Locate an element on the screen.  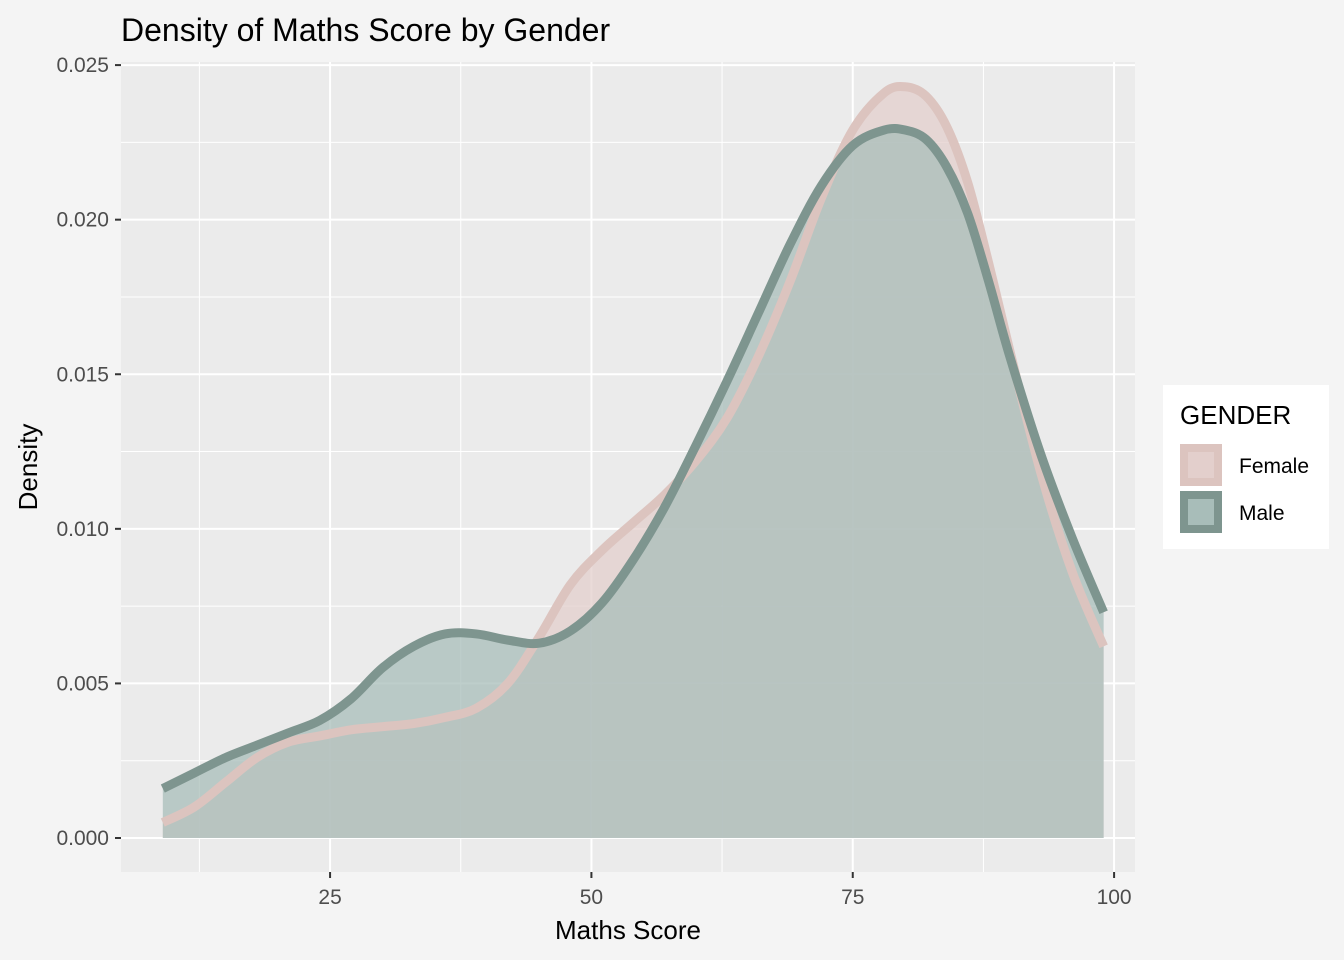
y-axis-title: Density is located at coordinates (28, 467).